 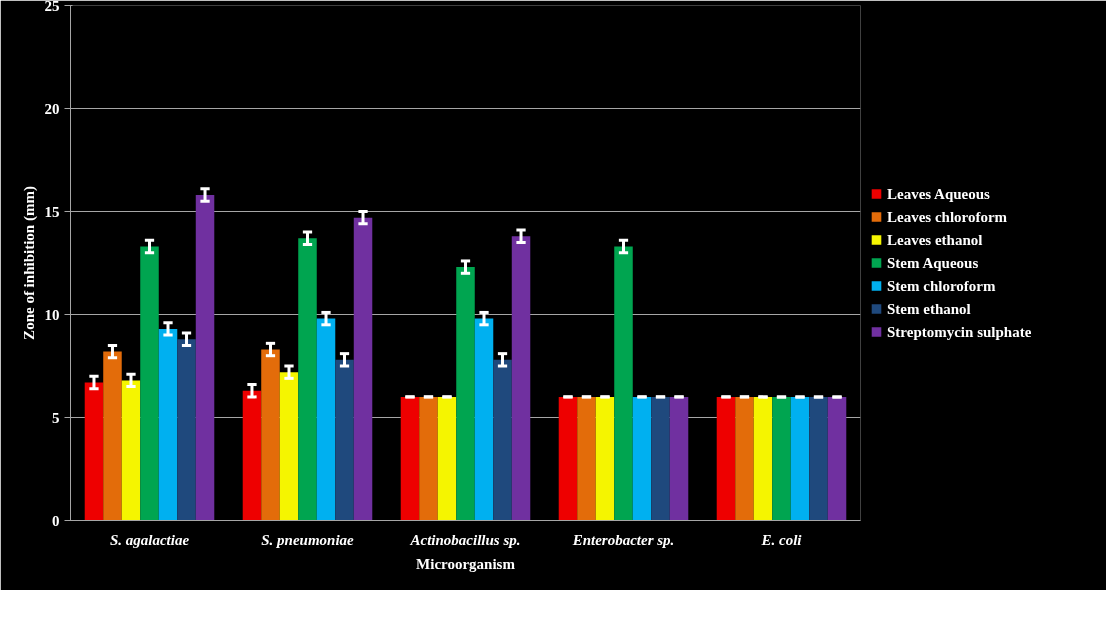 What do you see at coordinates (947, 216) in the screenshot?
I see `legend-label: Leaves chloroform` at bounding box center [947, 216].